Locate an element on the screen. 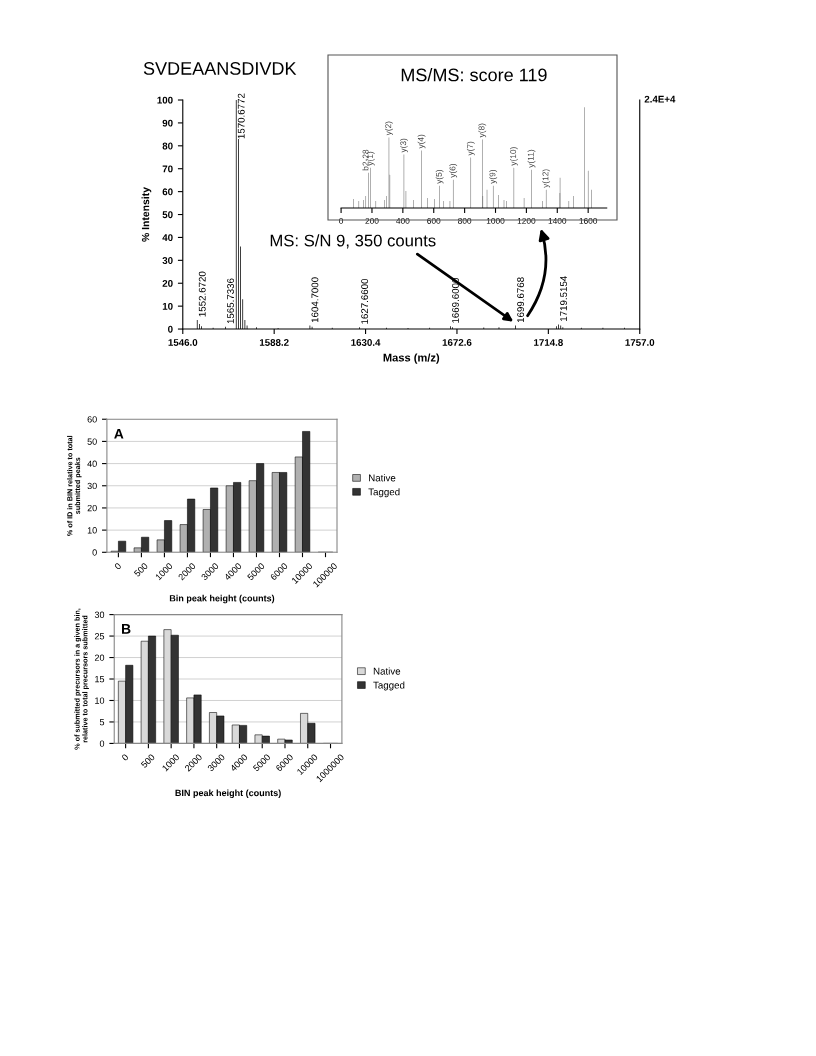 This screenshot has height=1056, width=816. x-axis-title: BIN peak height (counts) is located at coordinates (228, 793).